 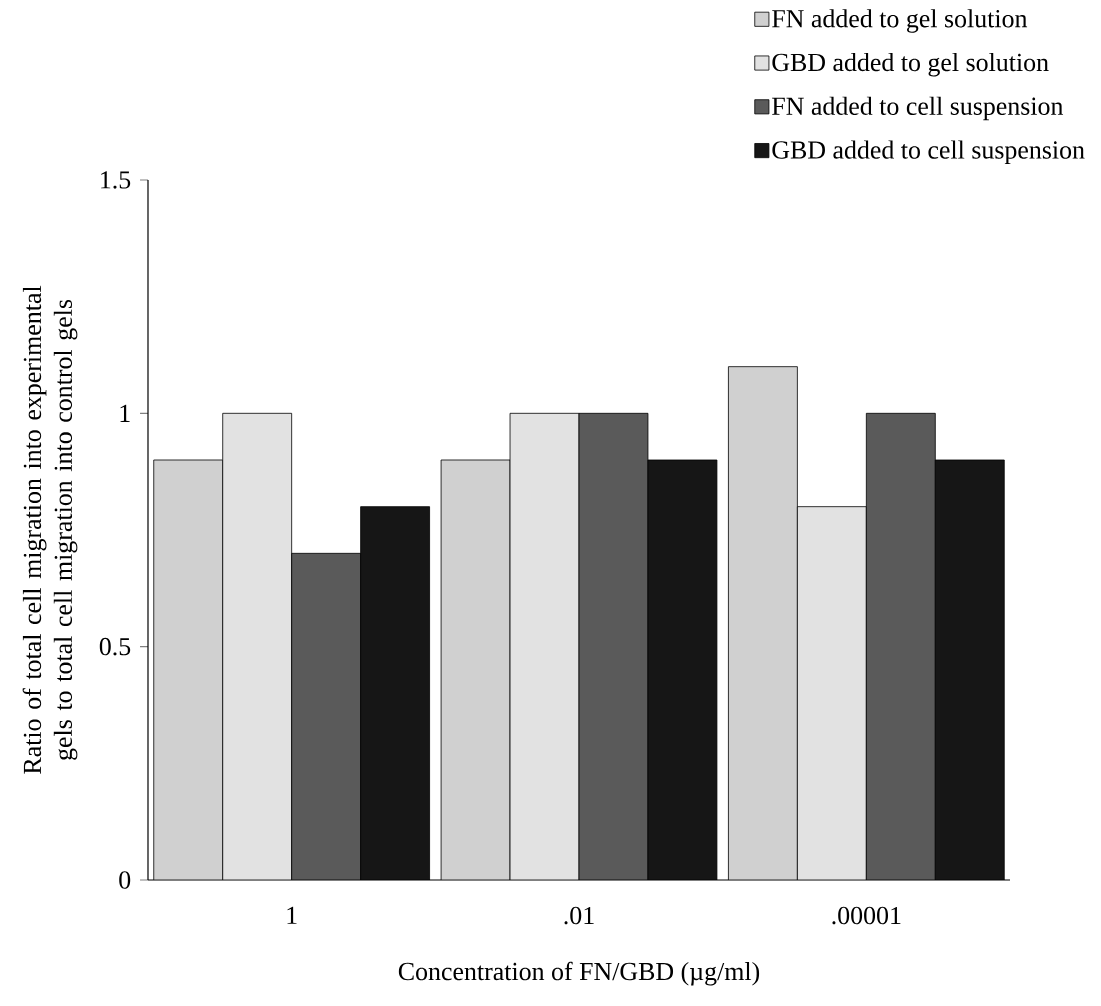 What do you see at coordinates (579, 915) in the screenshot?
I see `x-tick-label: .01` at bounding box center [579, 915].